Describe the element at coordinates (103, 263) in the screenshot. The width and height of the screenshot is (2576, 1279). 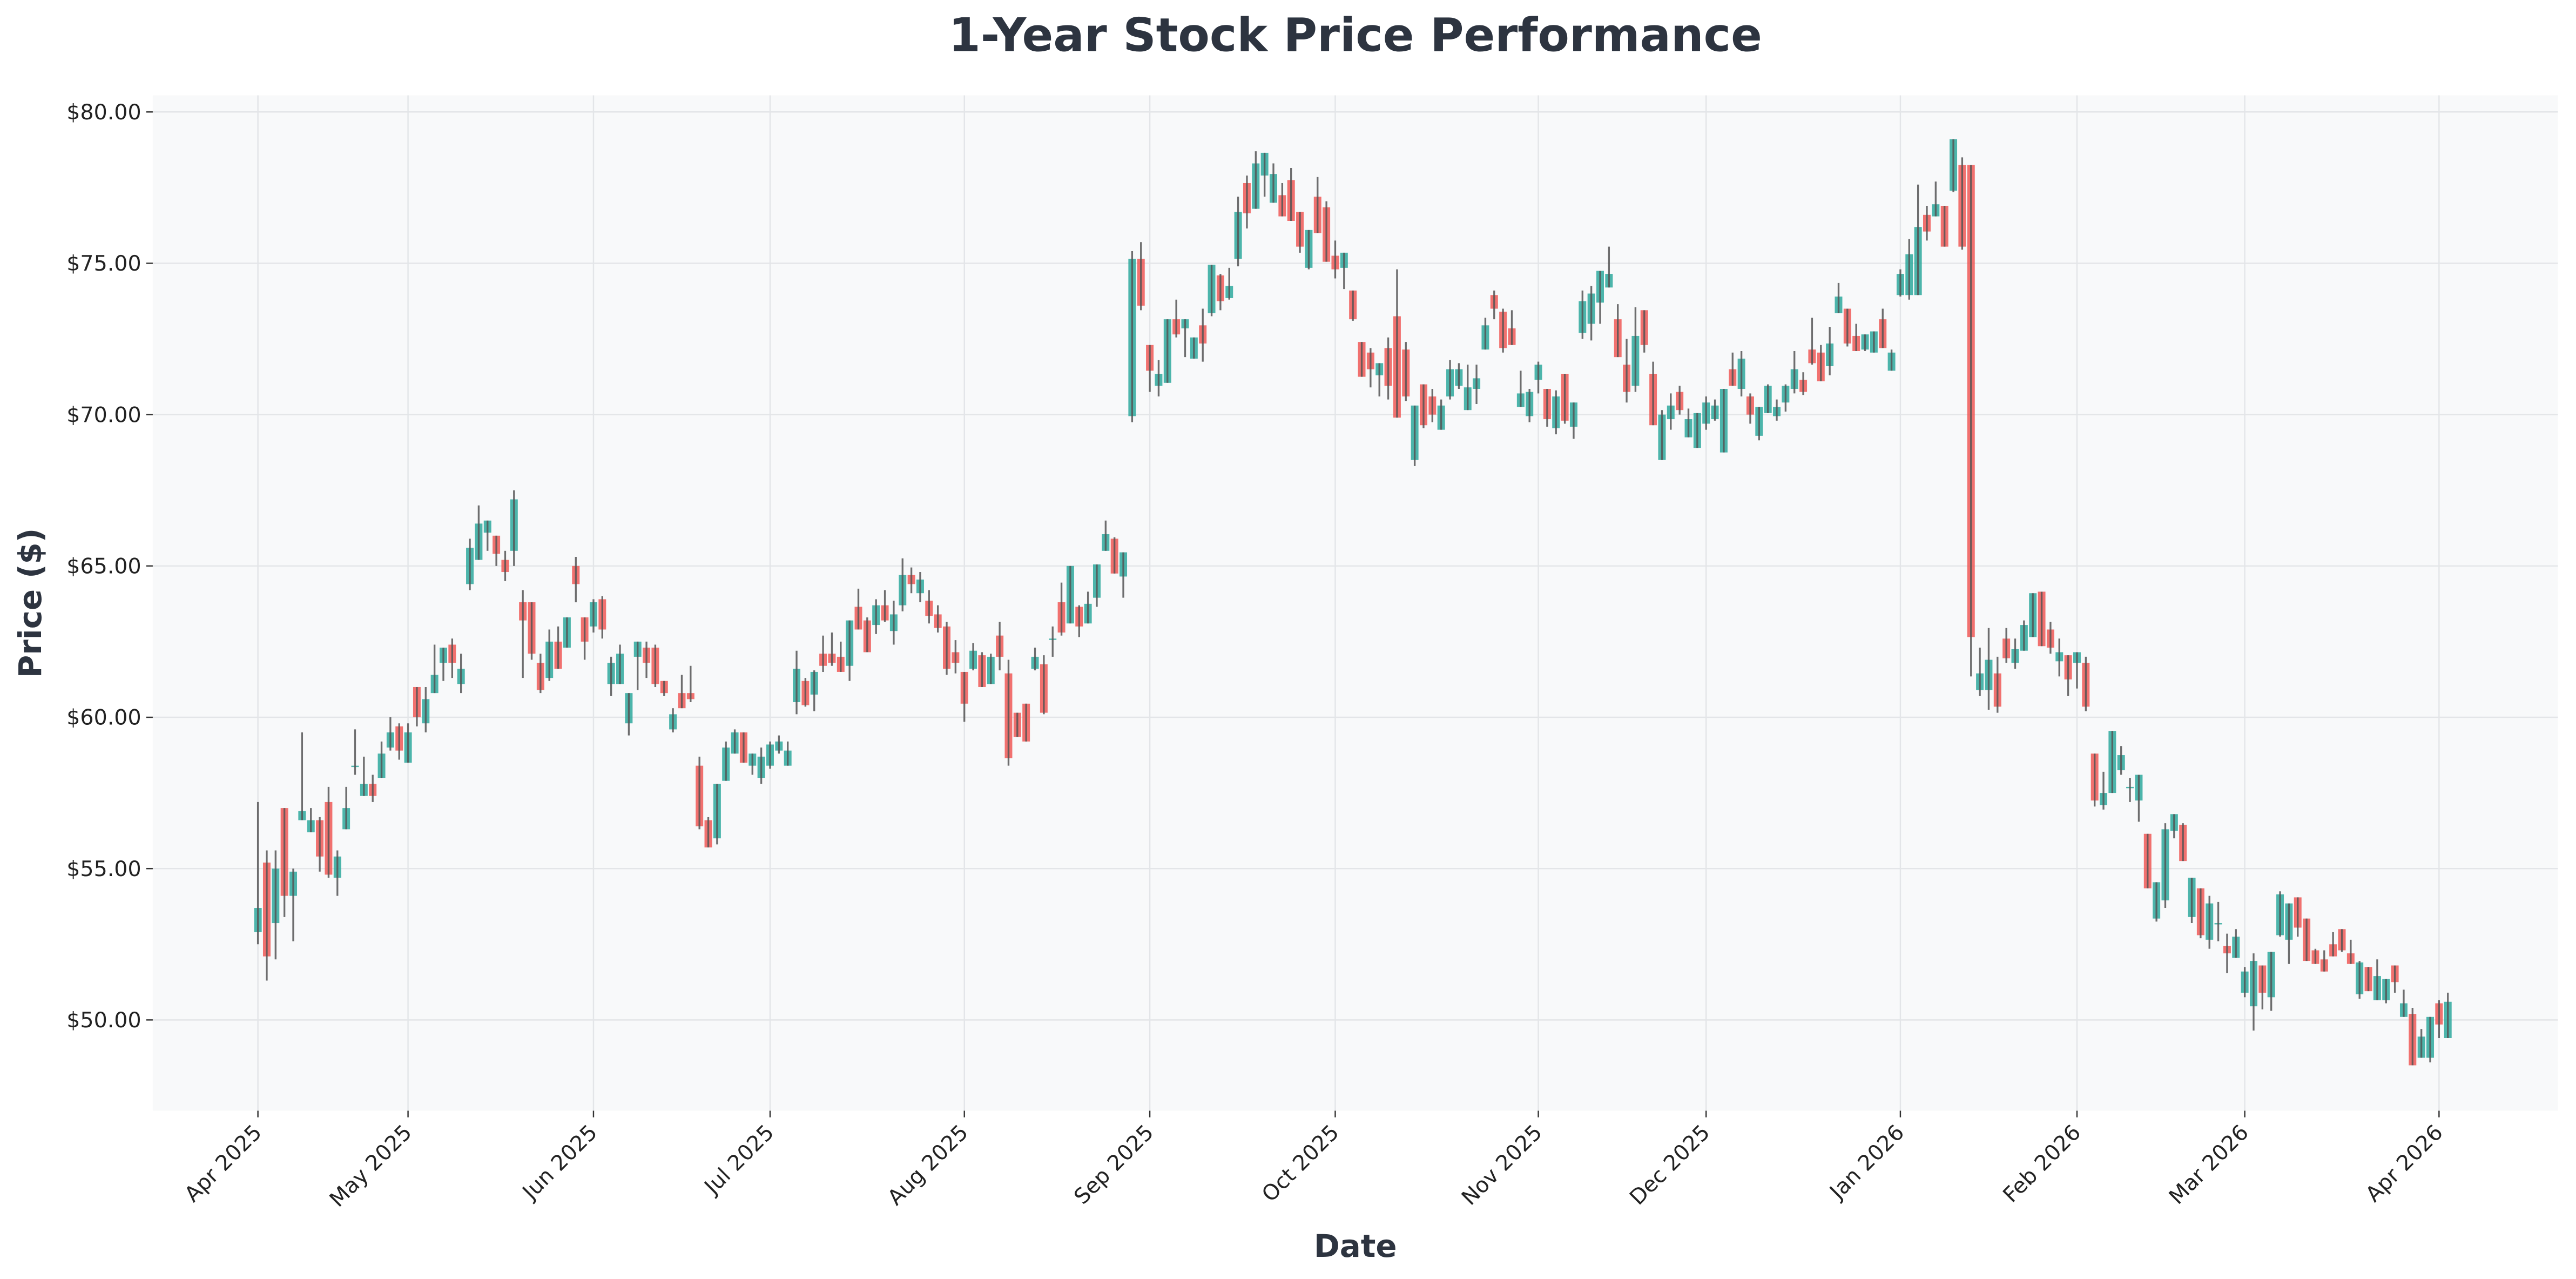
I see `y-tick-label: $75.00` at that location.